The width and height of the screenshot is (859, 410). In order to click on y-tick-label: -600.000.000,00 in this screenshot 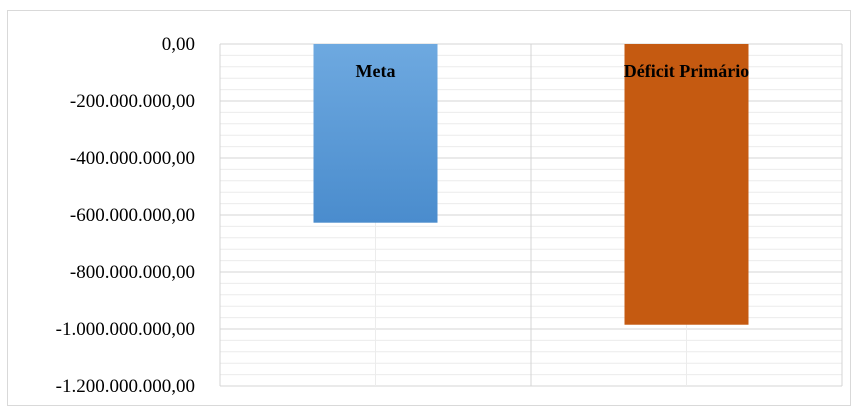, I will do `click(132, 215)`.